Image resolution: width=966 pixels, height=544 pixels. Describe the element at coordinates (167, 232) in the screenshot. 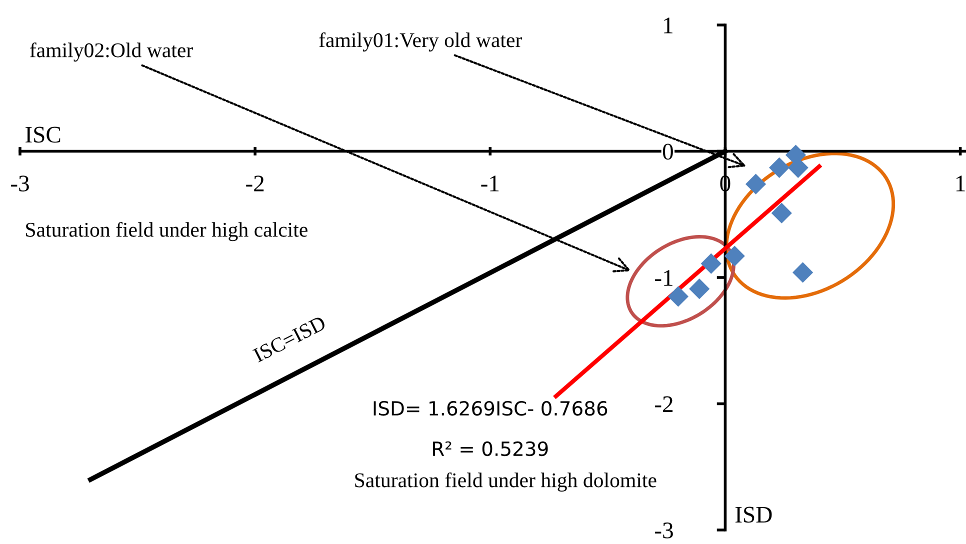

I see `annotation: Saturation field under high calcite` at that location.